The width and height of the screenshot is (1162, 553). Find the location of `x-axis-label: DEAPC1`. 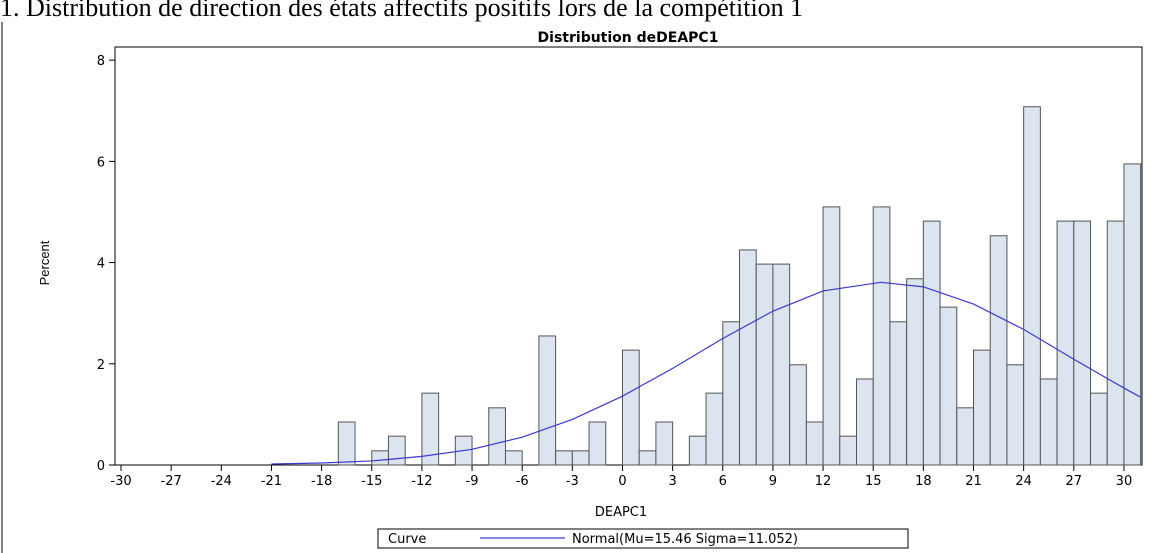

x-axis-label: DEAPC1 is located at coordinates (621, 512).